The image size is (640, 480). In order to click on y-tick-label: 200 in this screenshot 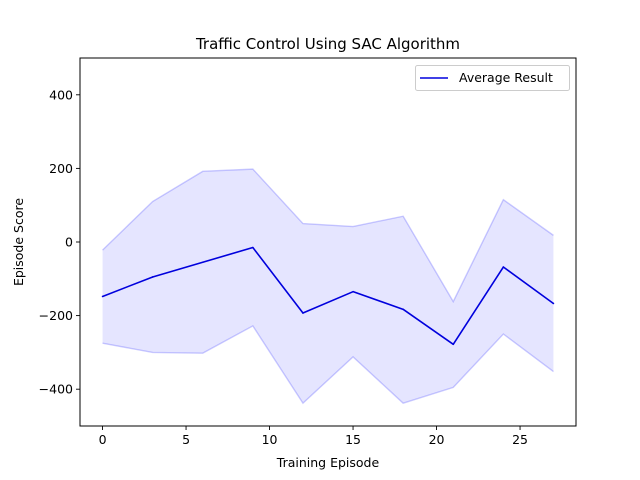, I will do `click(61, 168)`.